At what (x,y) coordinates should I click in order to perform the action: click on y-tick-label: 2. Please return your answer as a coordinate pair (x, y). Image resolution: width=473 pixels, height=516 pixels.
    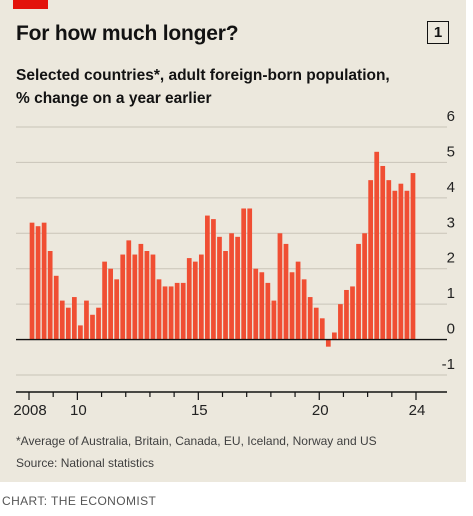
    Looking at the image, I should click on (451, 258).